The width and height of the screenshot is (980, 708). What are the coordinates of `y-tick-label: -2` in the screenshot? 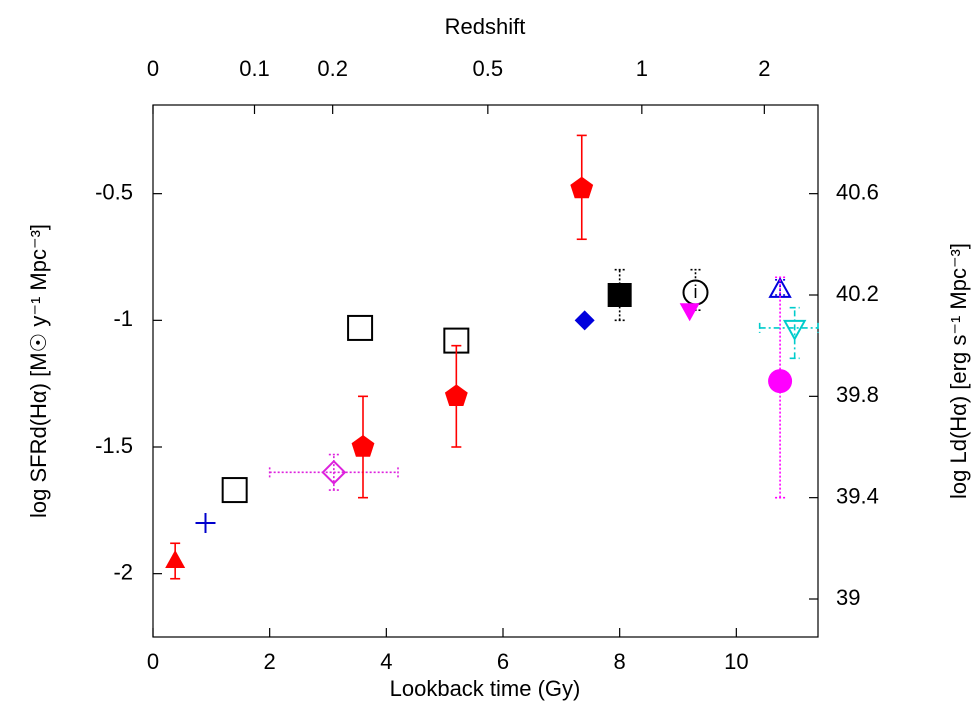 It's located at (123, 571).